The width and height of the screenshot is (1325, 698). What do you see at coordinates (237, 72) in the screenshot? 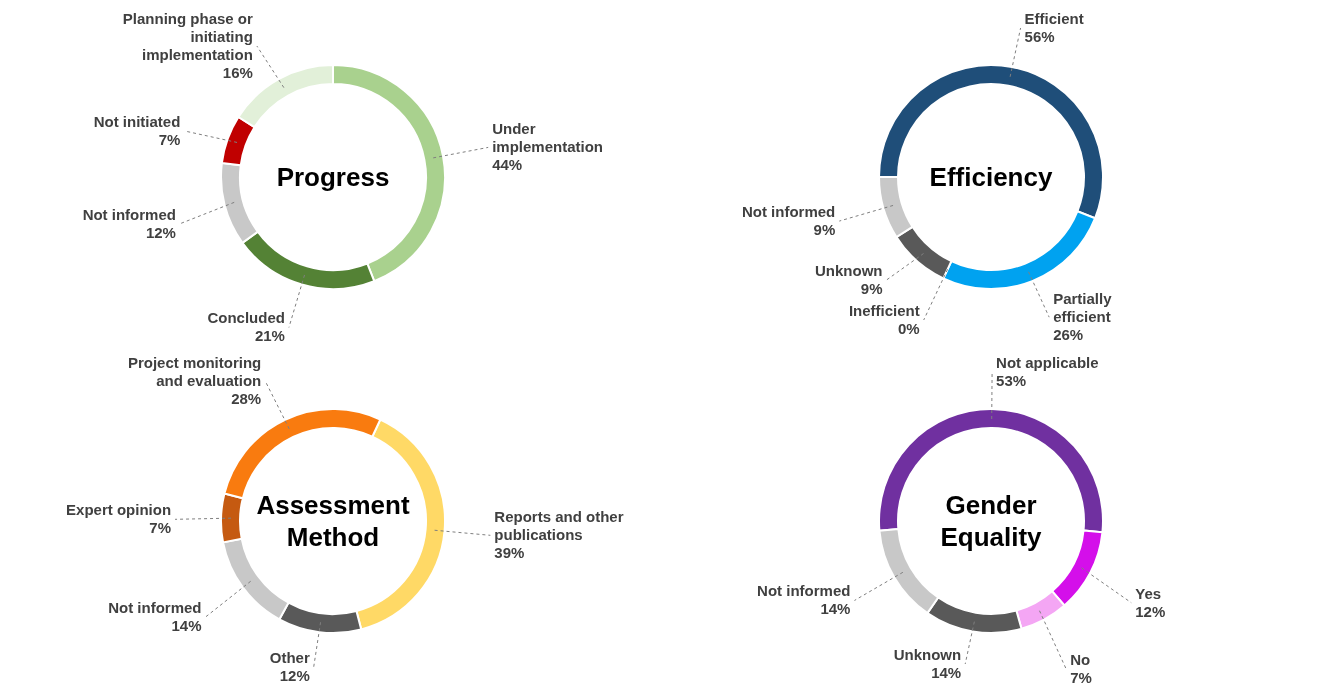
I see `data-label: 16%` at bounding box center [237, 72].